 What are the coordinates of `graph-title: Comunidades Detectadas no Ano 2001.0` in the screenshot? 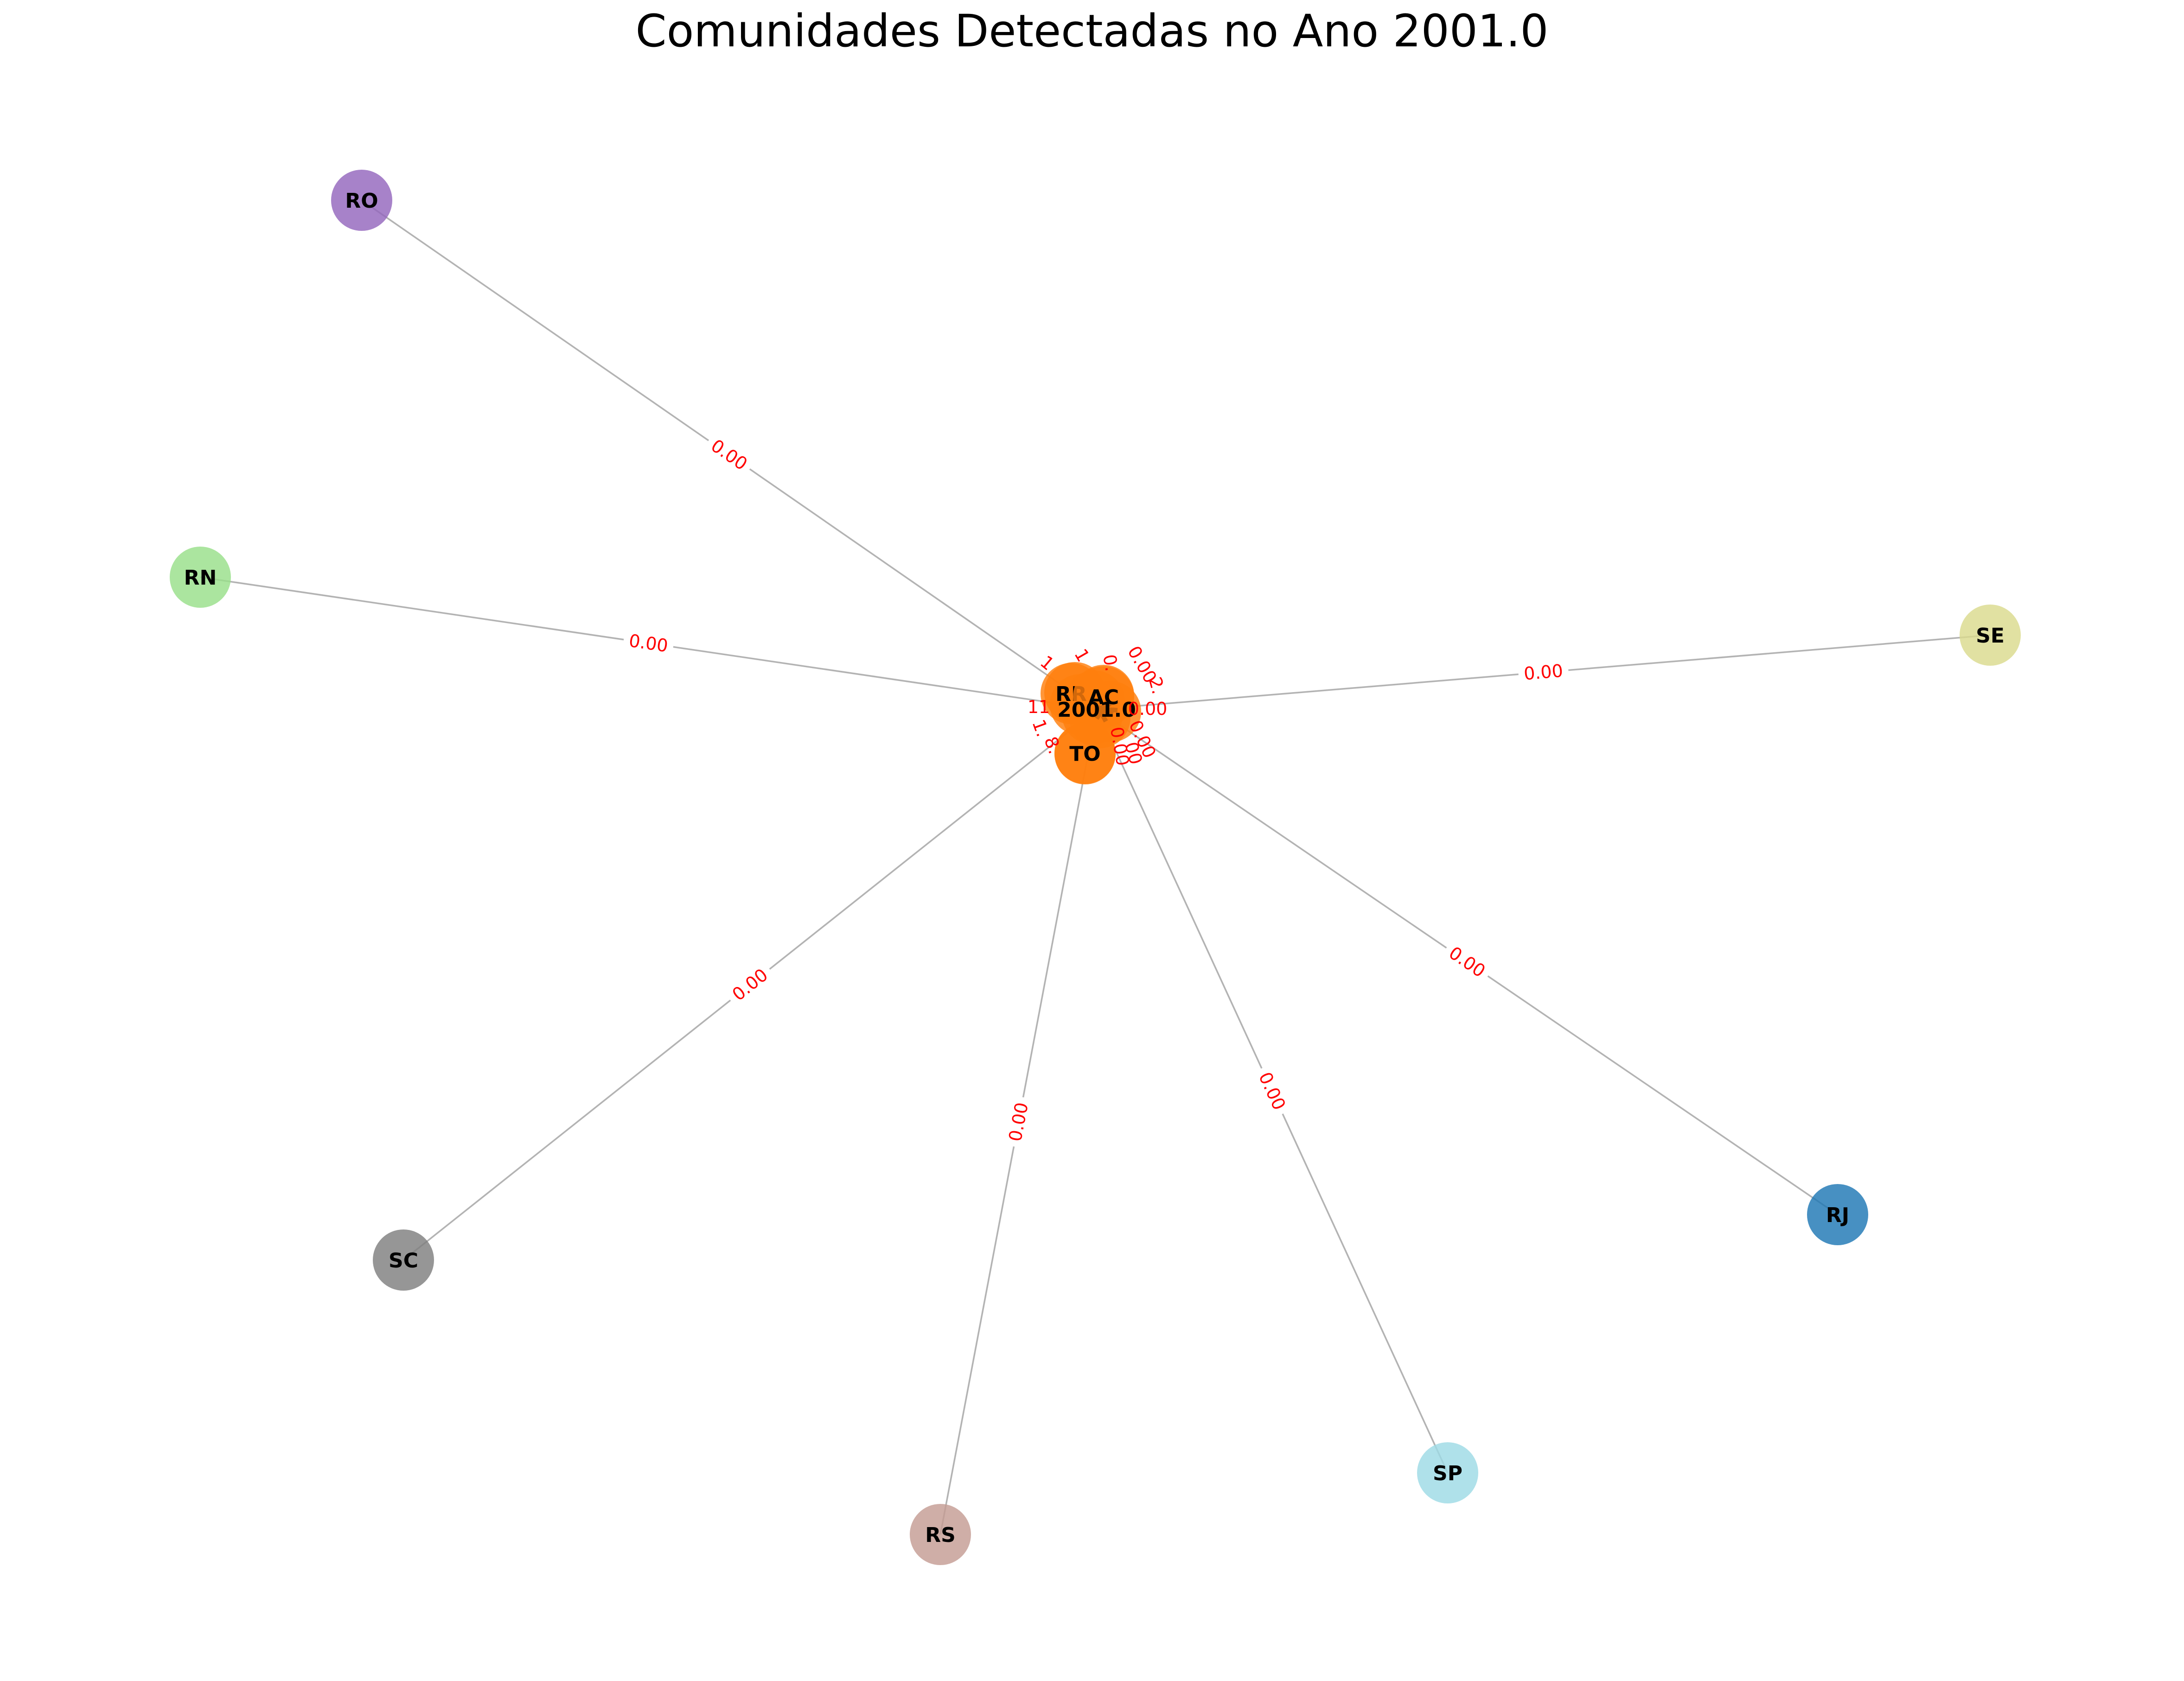 It's located at (1092, 31).